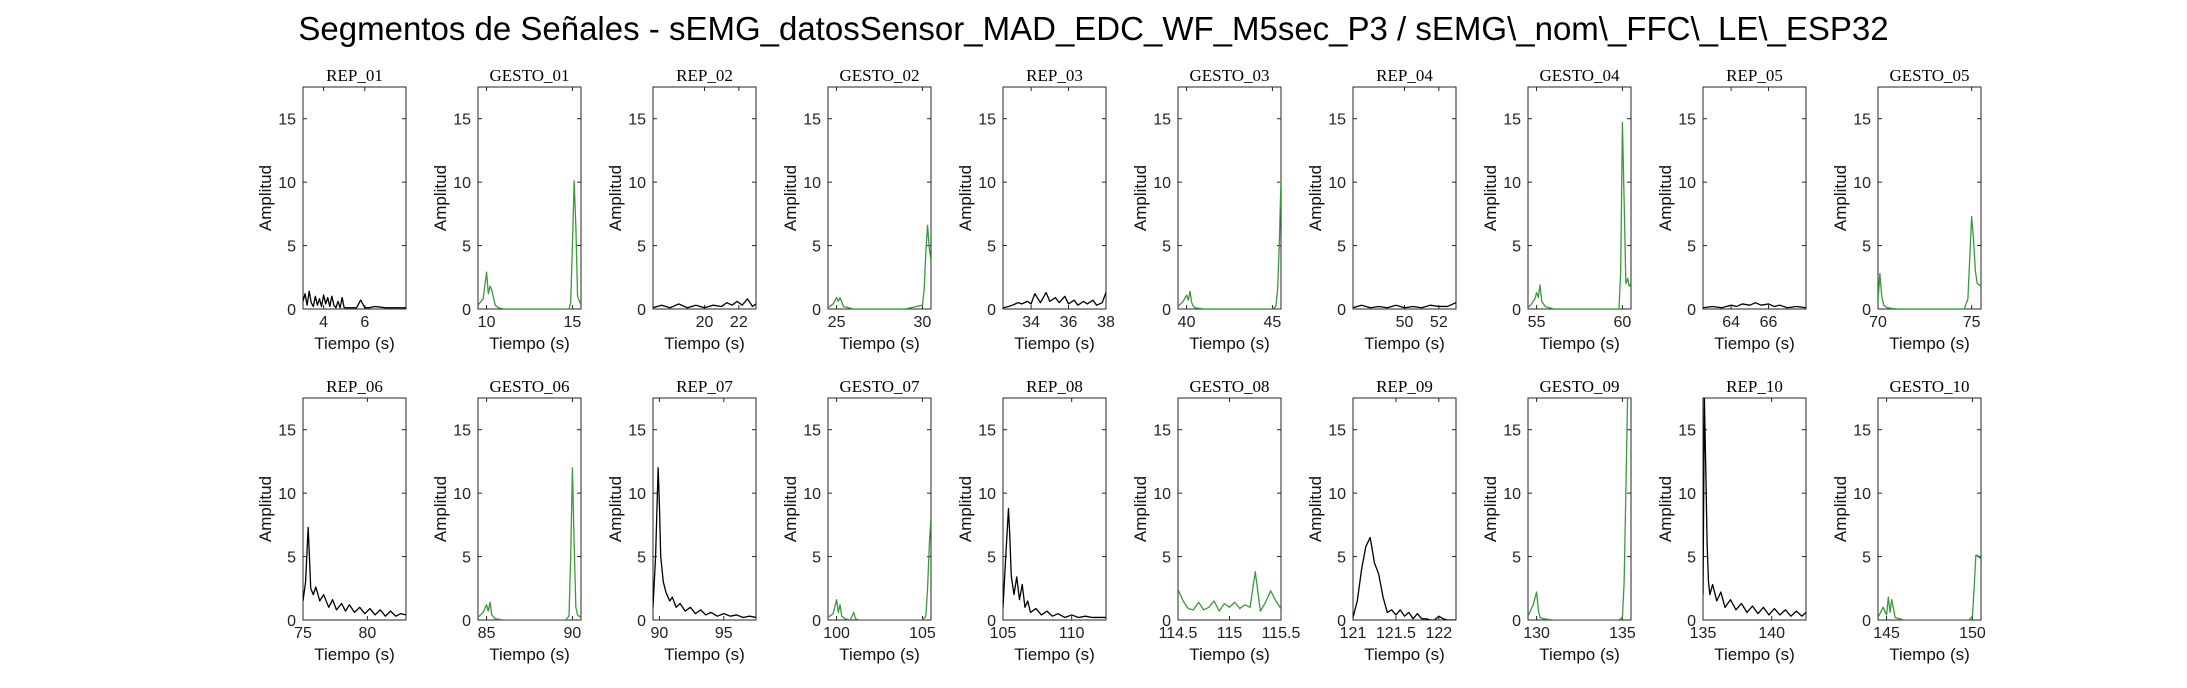 The image size is (2187, 688). Describe the element at coordinates (704, 386) in the screenshot. I see `subplot-title: REP_07` at that location.